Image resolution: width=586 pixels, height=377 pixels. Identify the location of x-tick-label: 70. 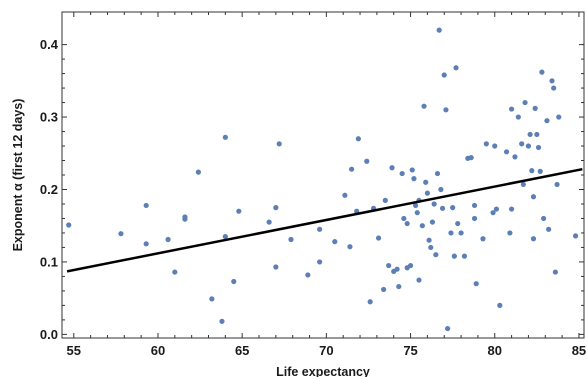
(326, 350).